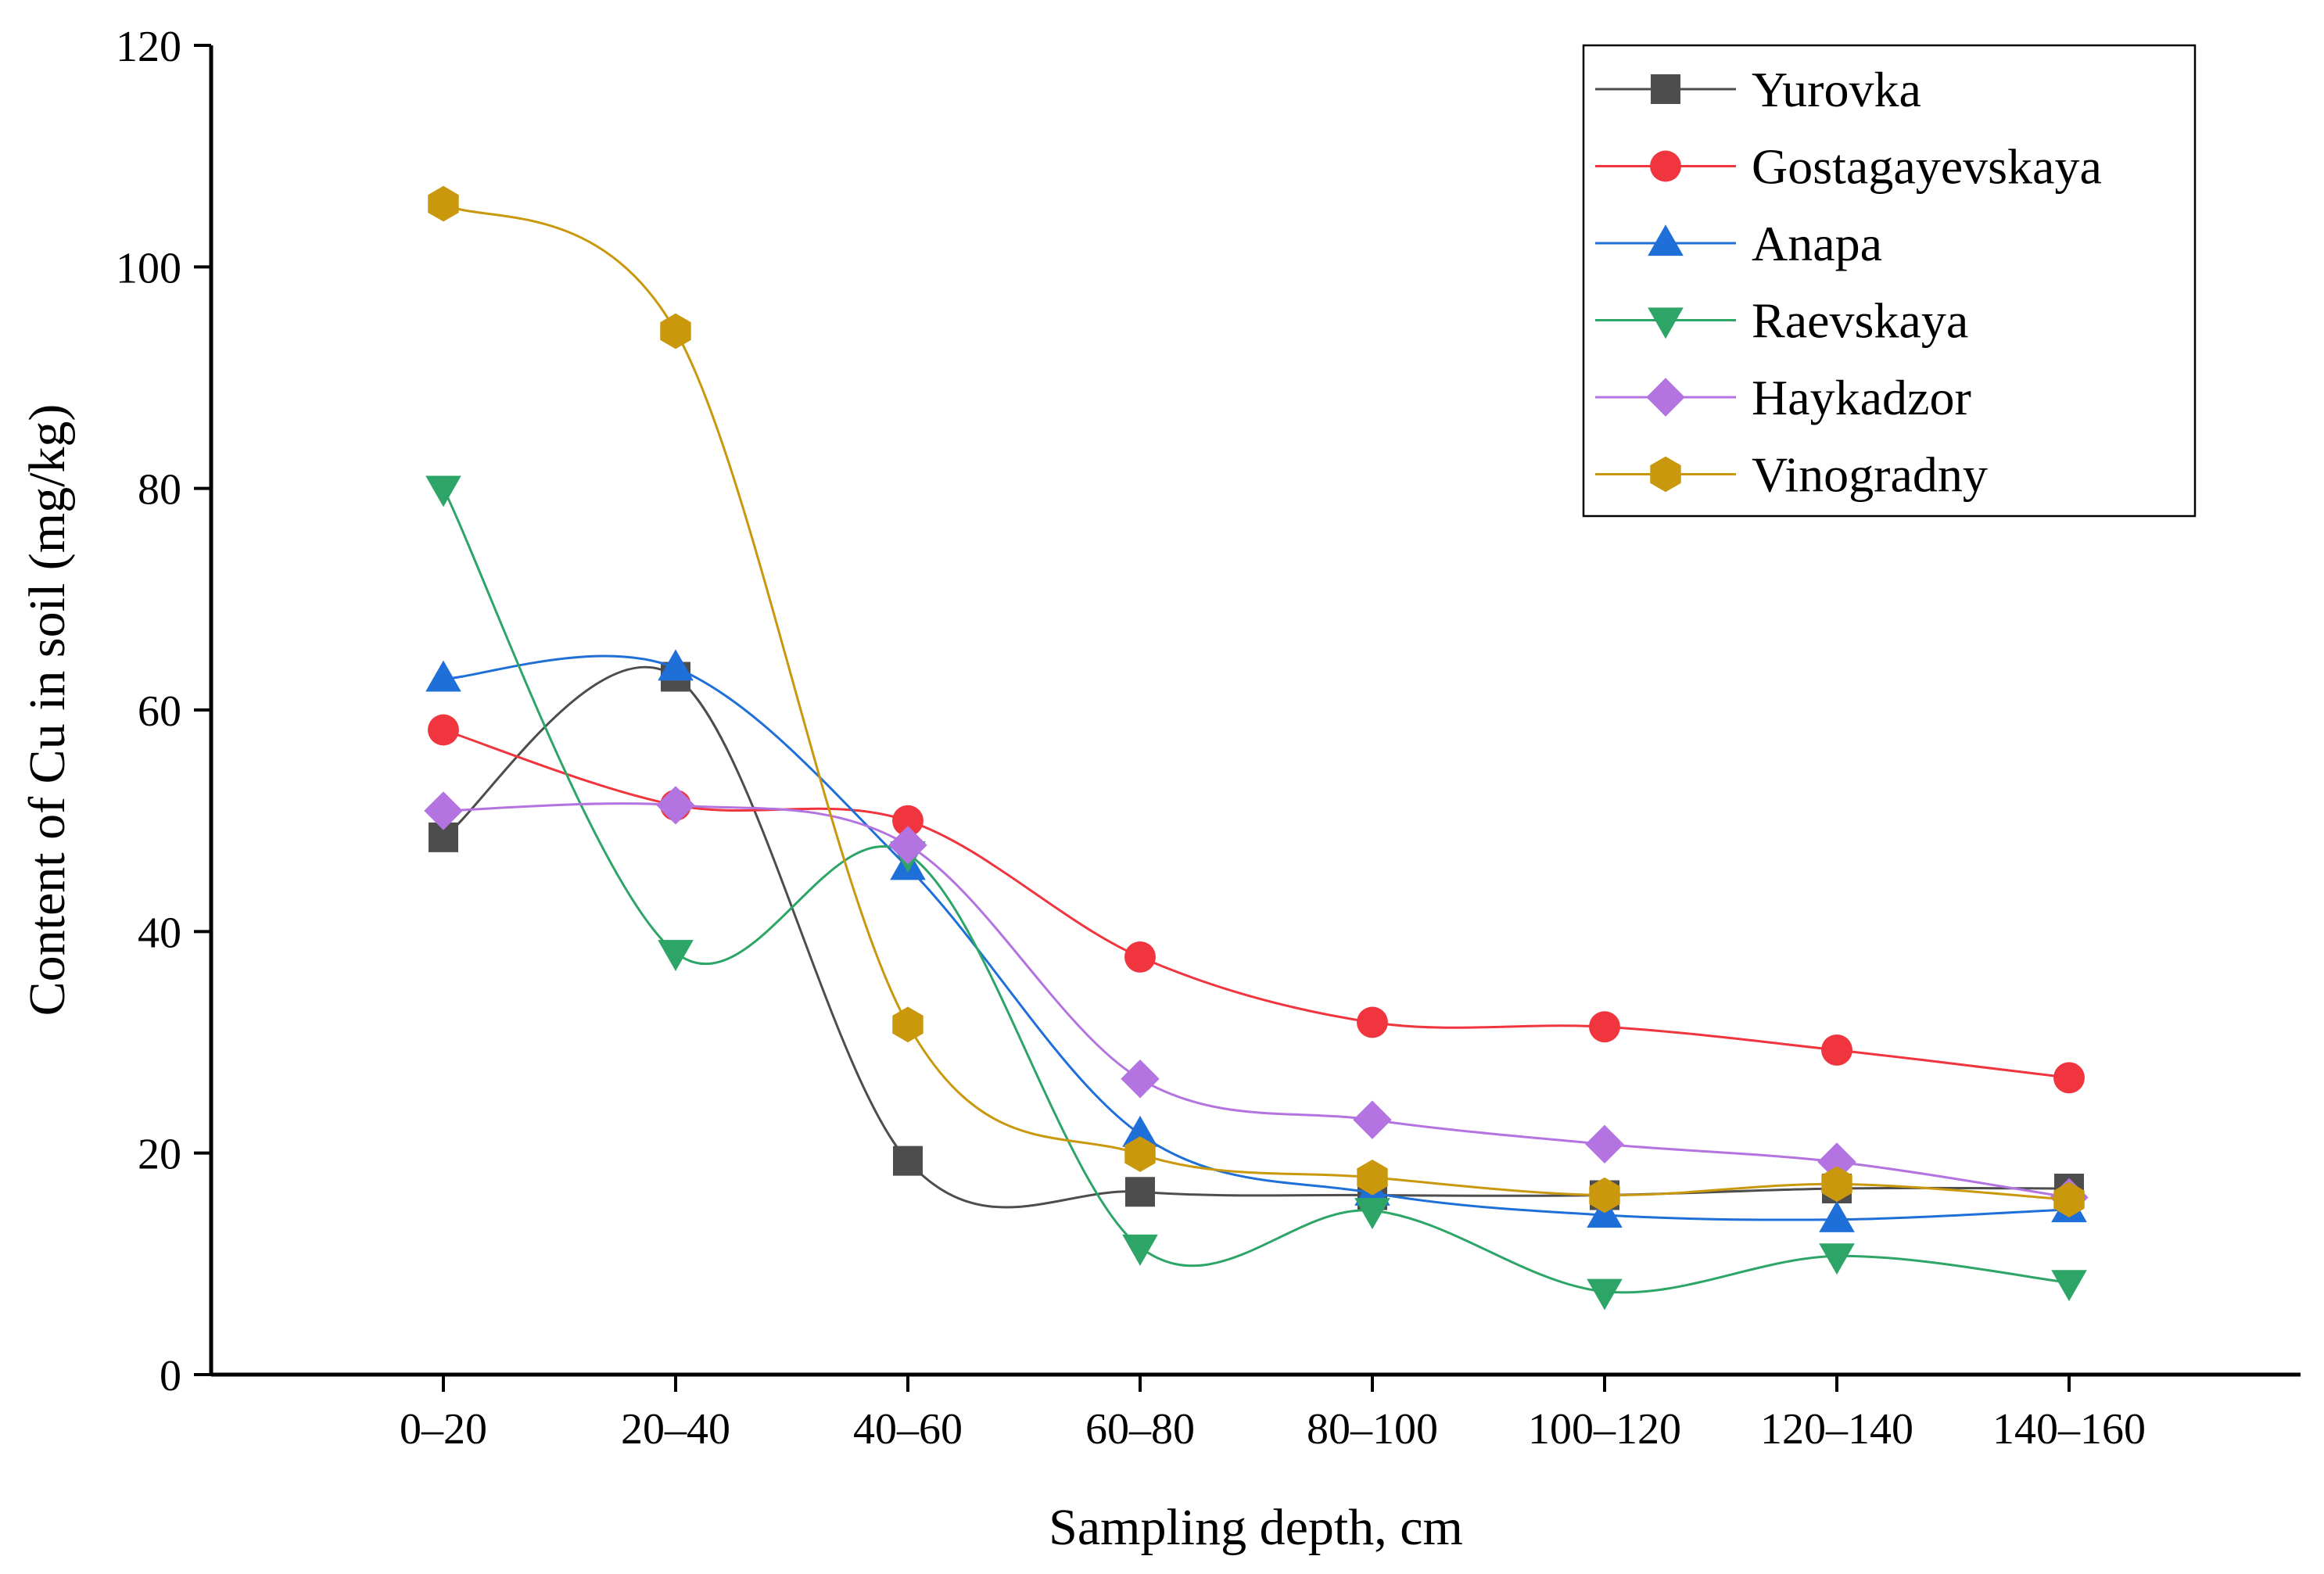 Image resolution: width=2324 pixels, height=1574 pixels. I want to click on y-tick-label-0: 0, so click(170, 1376).